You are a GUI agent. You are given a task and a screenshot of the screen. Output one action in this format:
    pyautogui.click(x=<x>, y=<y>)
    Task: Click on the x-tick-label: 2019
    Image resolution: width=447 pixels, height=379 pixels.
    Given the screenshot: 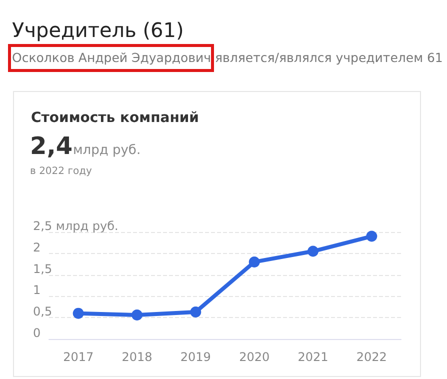 What is the action you would take?
    pyautogui.click(x=195, y=357)
    